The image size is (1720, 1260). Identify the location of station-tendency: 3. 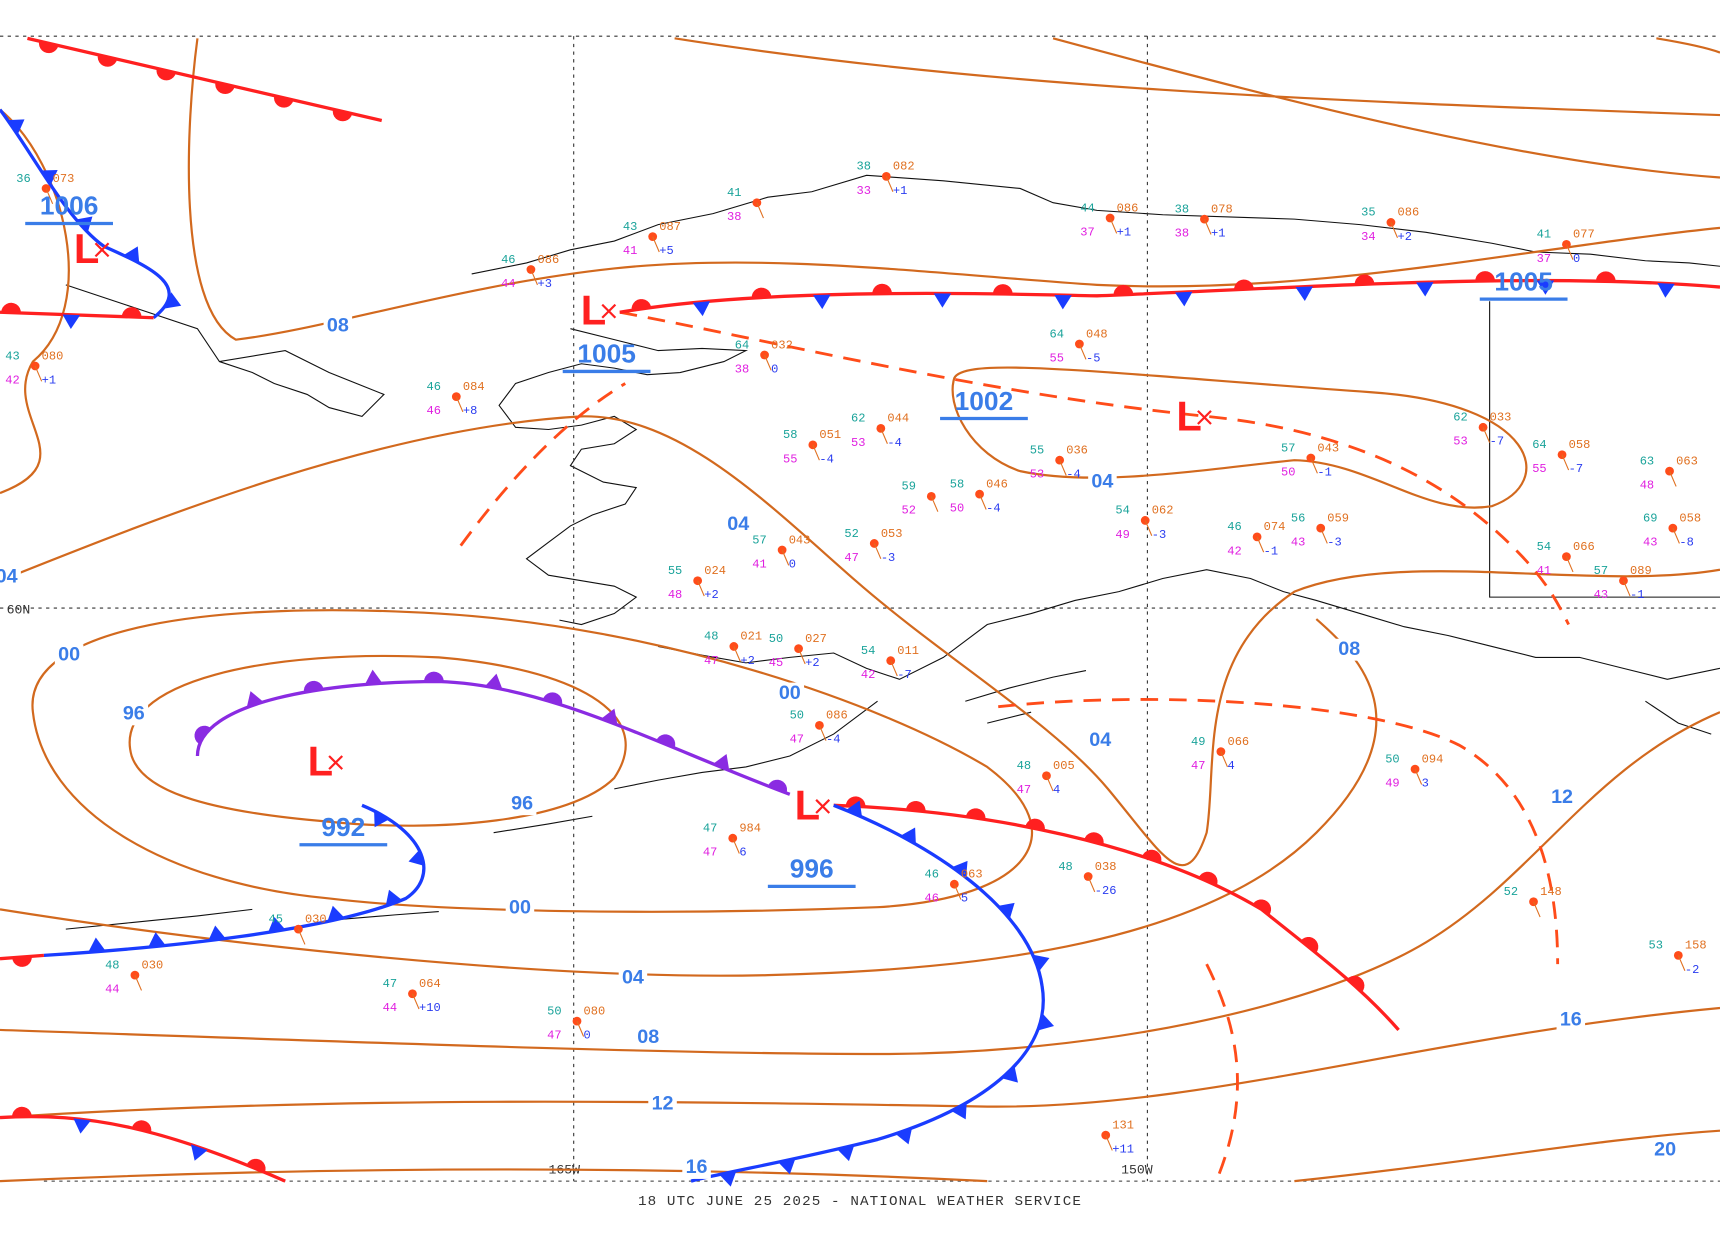
(1425, 784).